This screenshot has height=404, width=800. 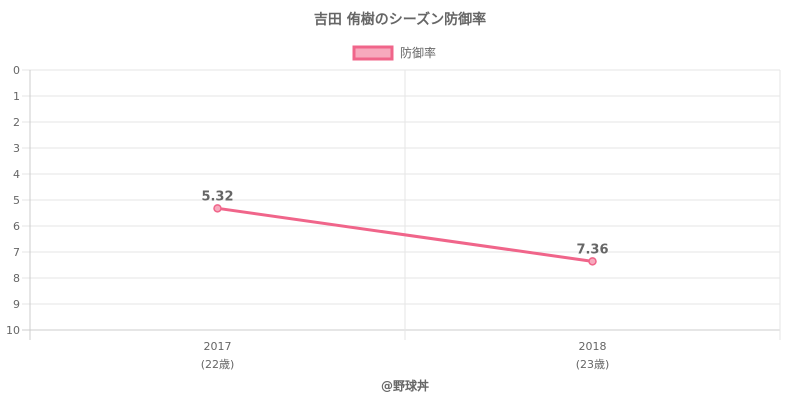 I want to click on x-tick-sublabel: (22歳), so click(x=218, y=364).